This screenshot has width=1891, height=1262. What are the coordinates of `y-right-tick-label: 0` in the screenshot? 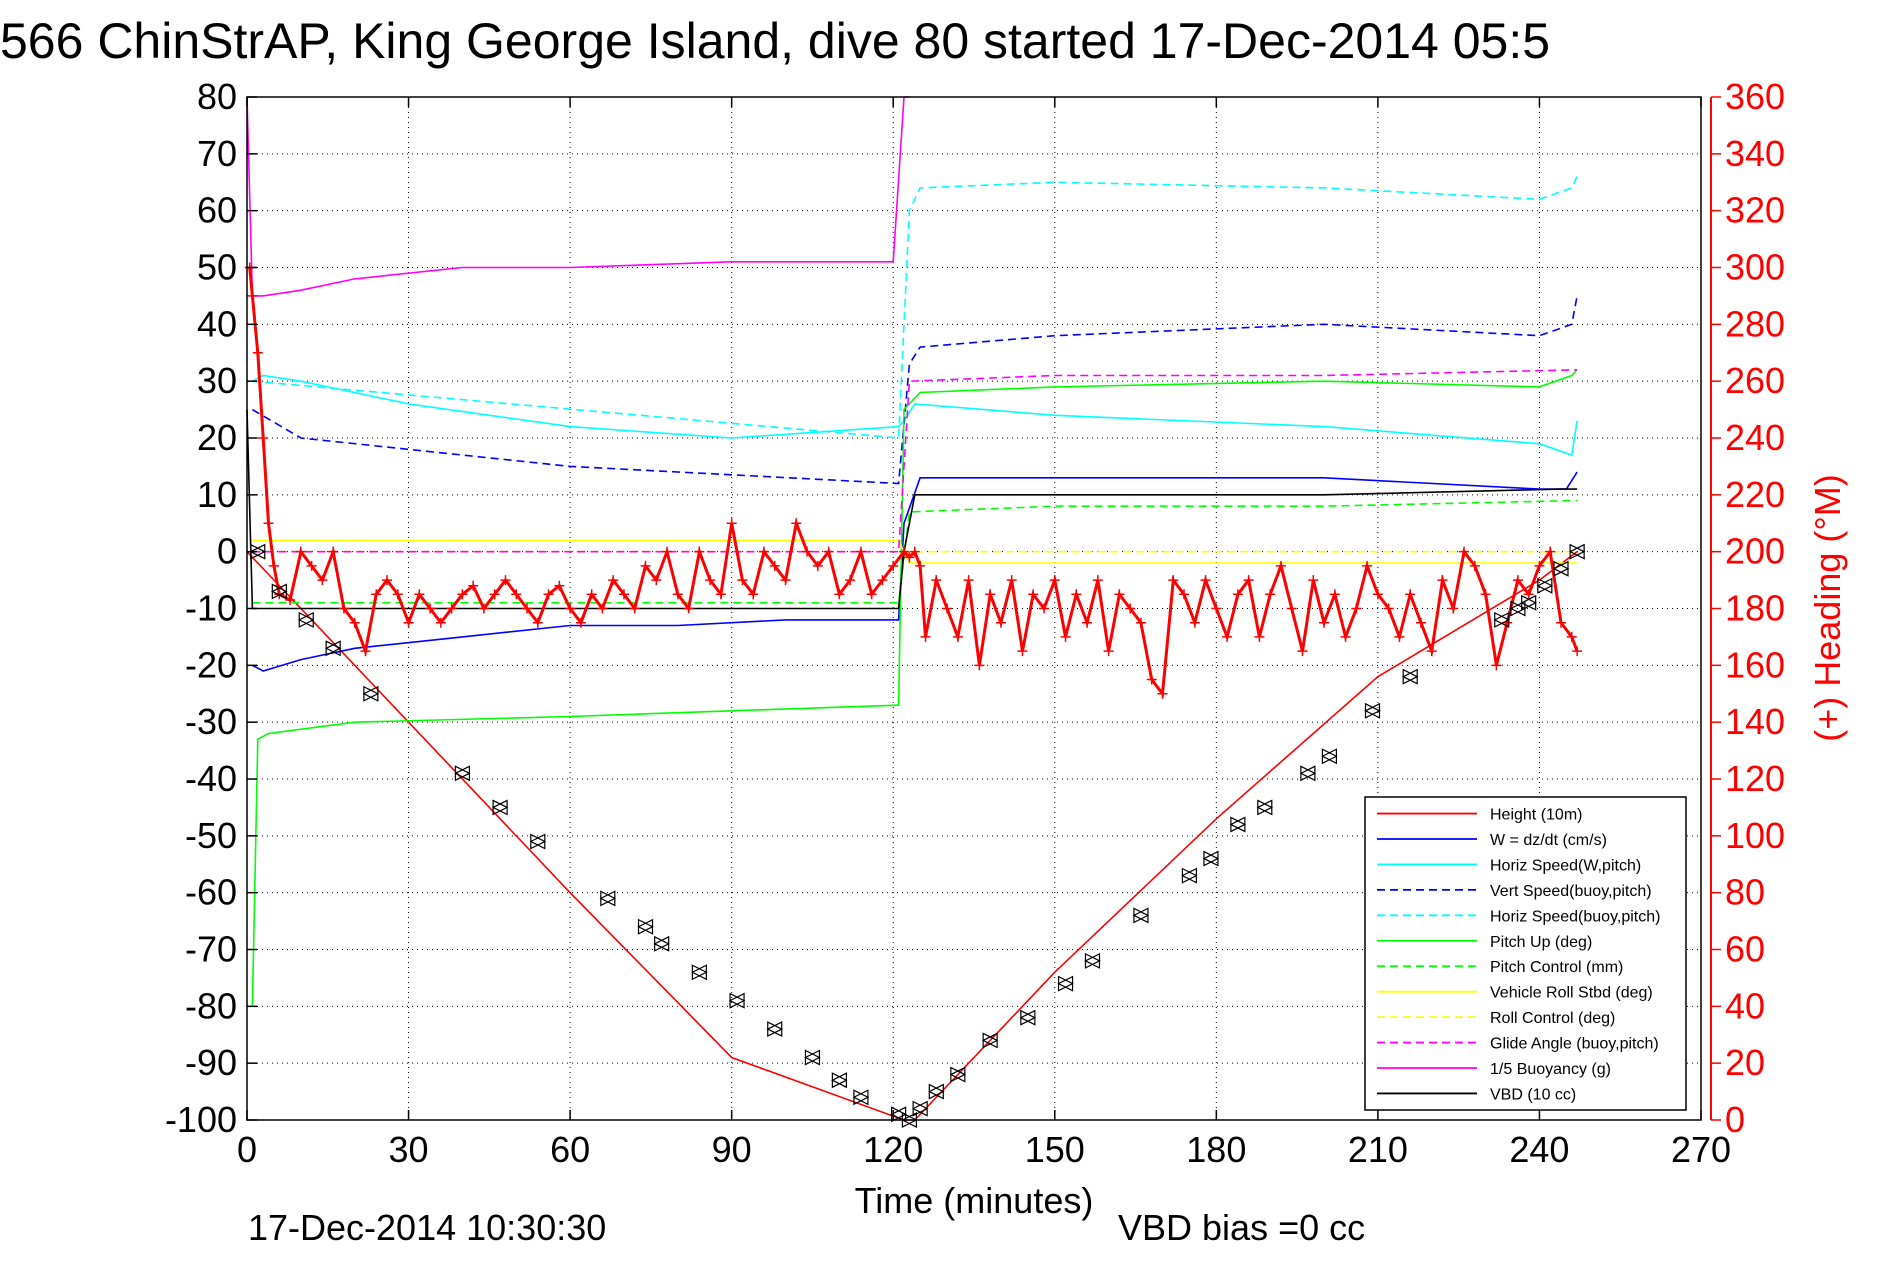 It's located at (1735, 1119).